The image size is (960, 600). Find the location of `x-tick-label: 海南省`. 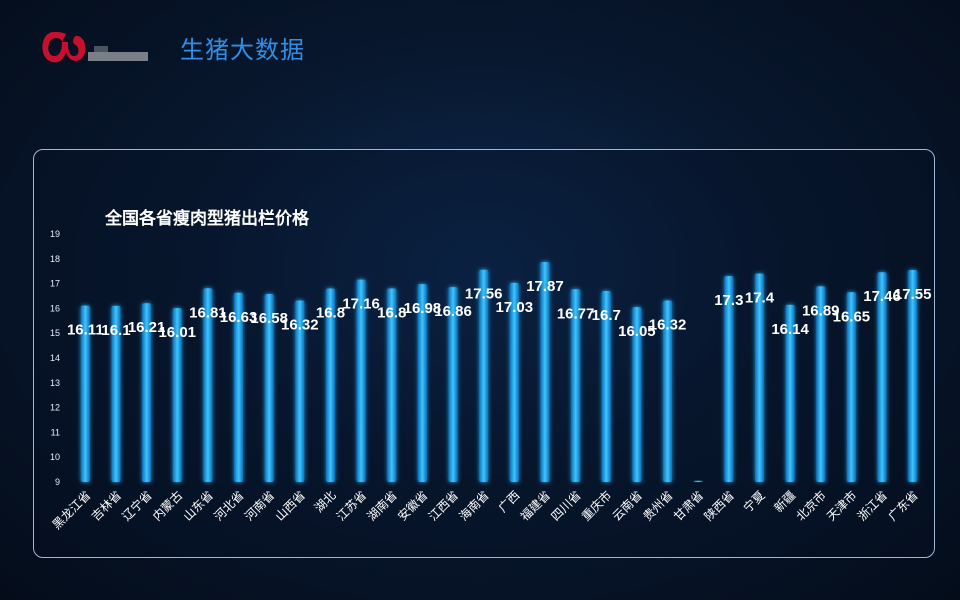

x-tick-label: 海南省 is located at coordinates (474, 506).